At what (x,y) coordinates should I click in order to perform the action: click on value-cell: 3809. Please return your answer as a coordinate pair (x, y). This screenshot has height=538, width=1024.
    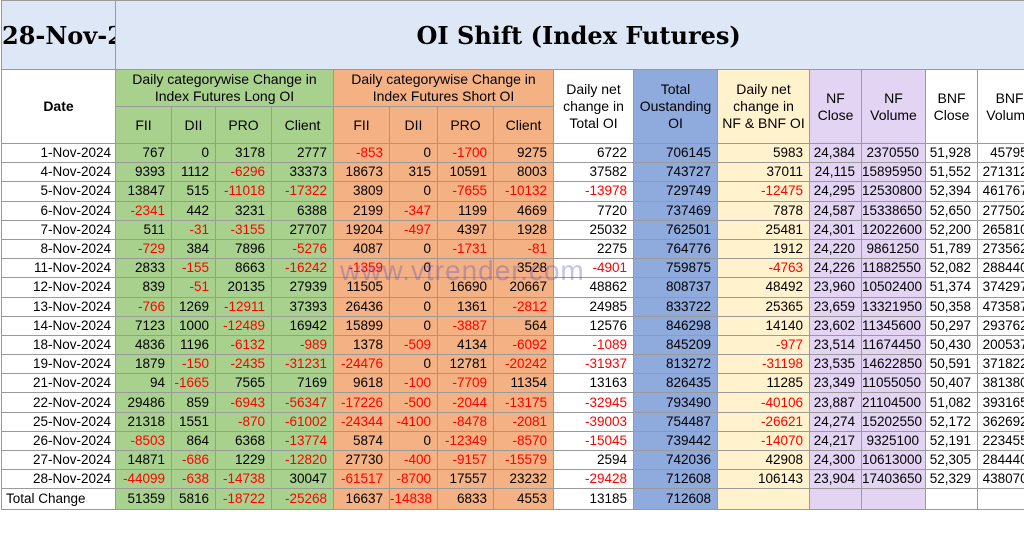
    Looking at the image, I should click on (361, 191).